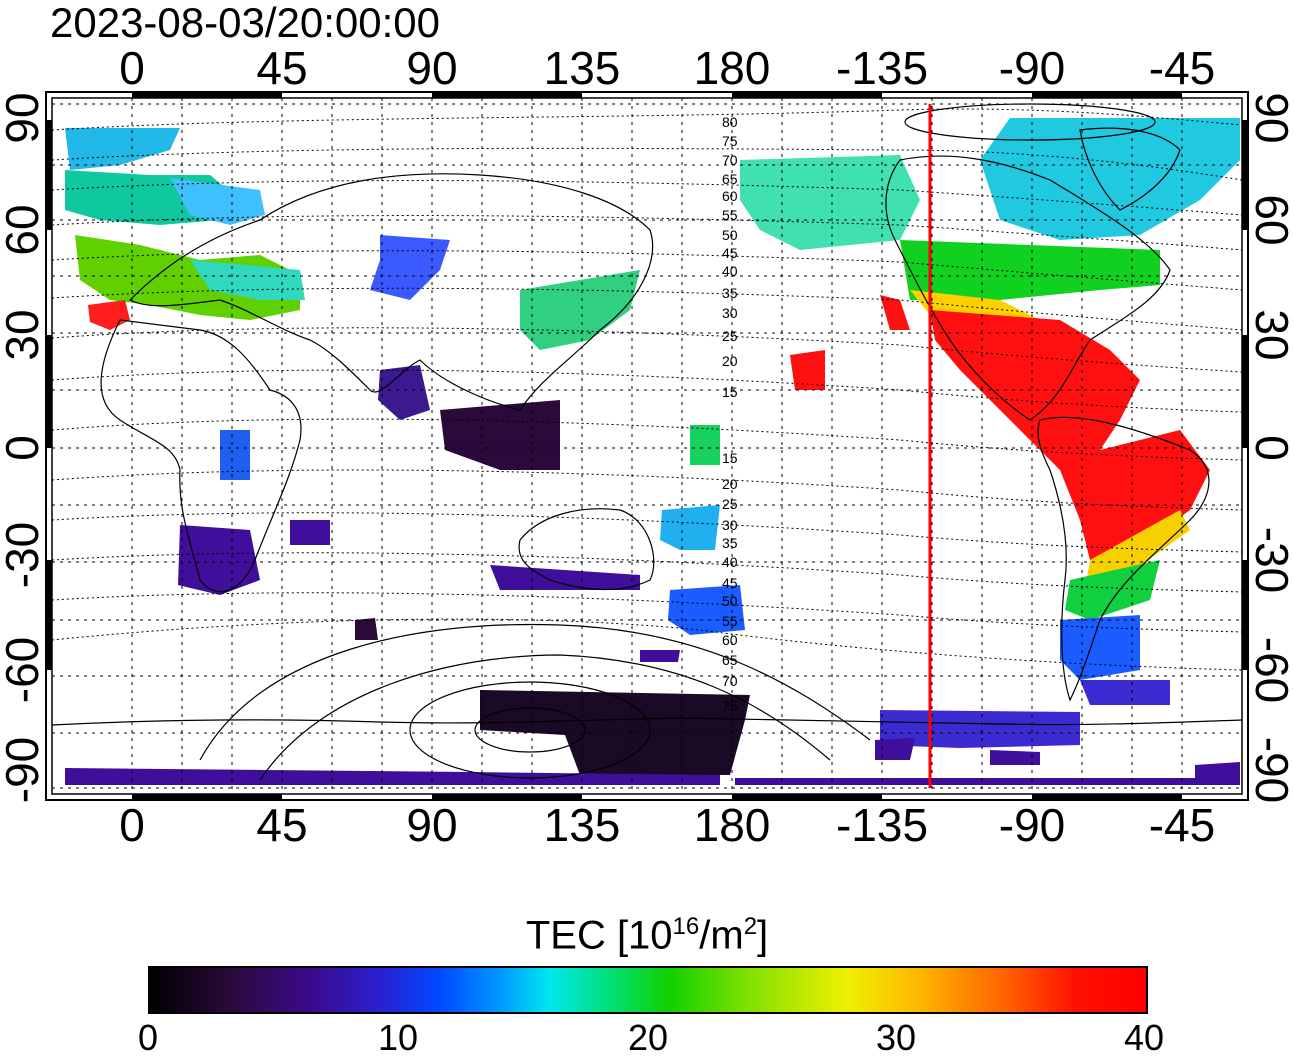 The width and height of the screenshot is (1294, 1058). Describe the element at coordinates (201, 456) in the screenshot. I see `africa-outline` at that location.